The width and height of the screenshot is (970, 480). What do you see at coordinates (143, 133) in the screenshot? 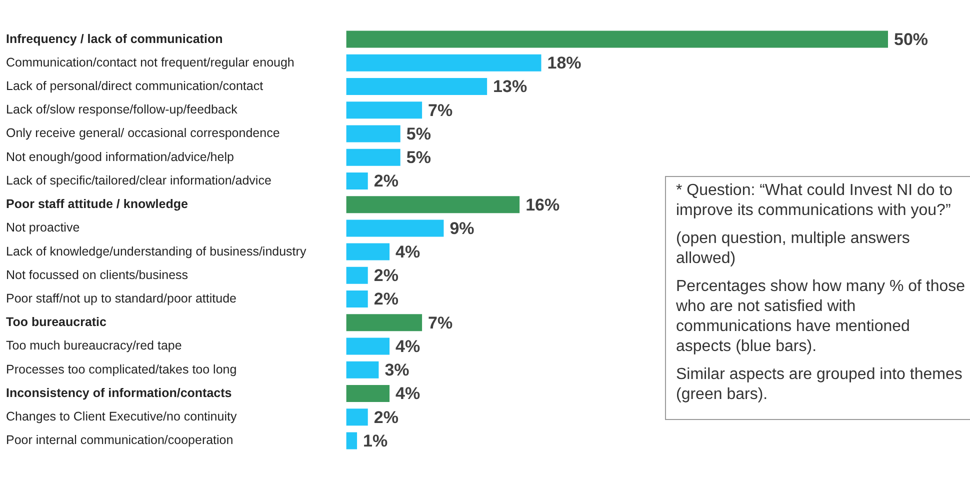
I see `y-tick-label: Only receive general/ occasional correspondence` at bounding box center [143, 133].